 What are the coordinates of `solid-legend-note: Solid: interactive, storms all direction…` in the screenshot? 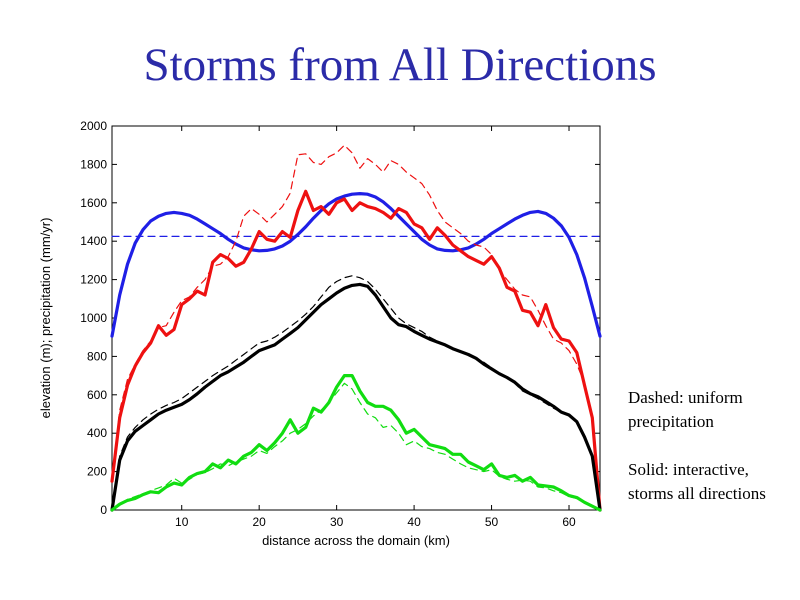 It's located at (697, 481).